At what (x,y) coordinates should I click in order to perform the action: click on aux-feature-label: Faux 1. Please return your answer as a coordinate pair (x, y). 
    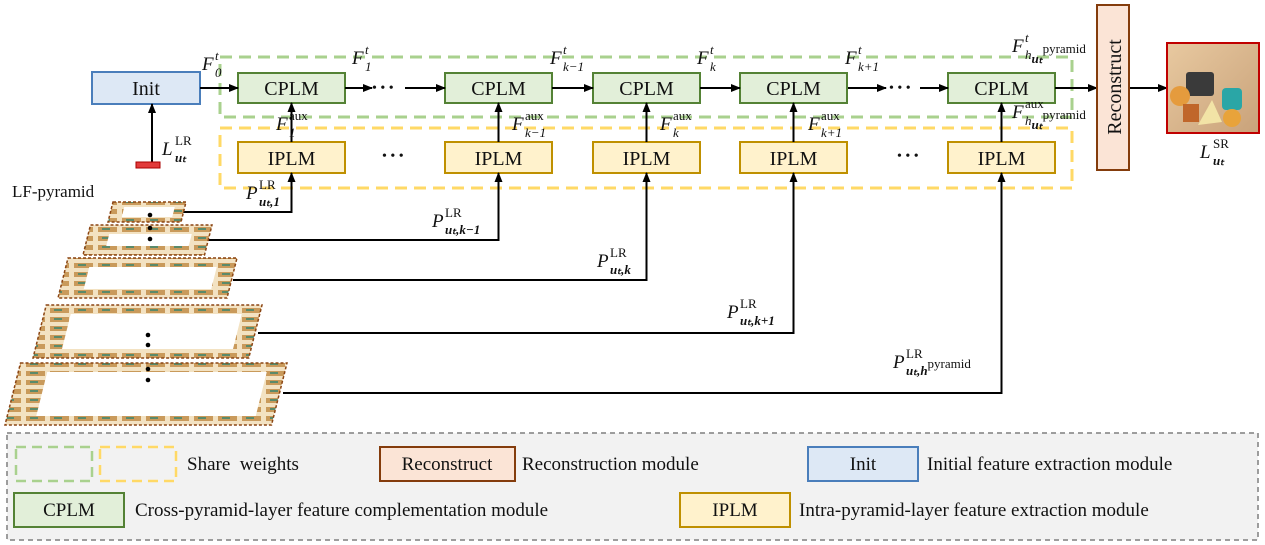
    Looking at the image, I should click on (291, 124).